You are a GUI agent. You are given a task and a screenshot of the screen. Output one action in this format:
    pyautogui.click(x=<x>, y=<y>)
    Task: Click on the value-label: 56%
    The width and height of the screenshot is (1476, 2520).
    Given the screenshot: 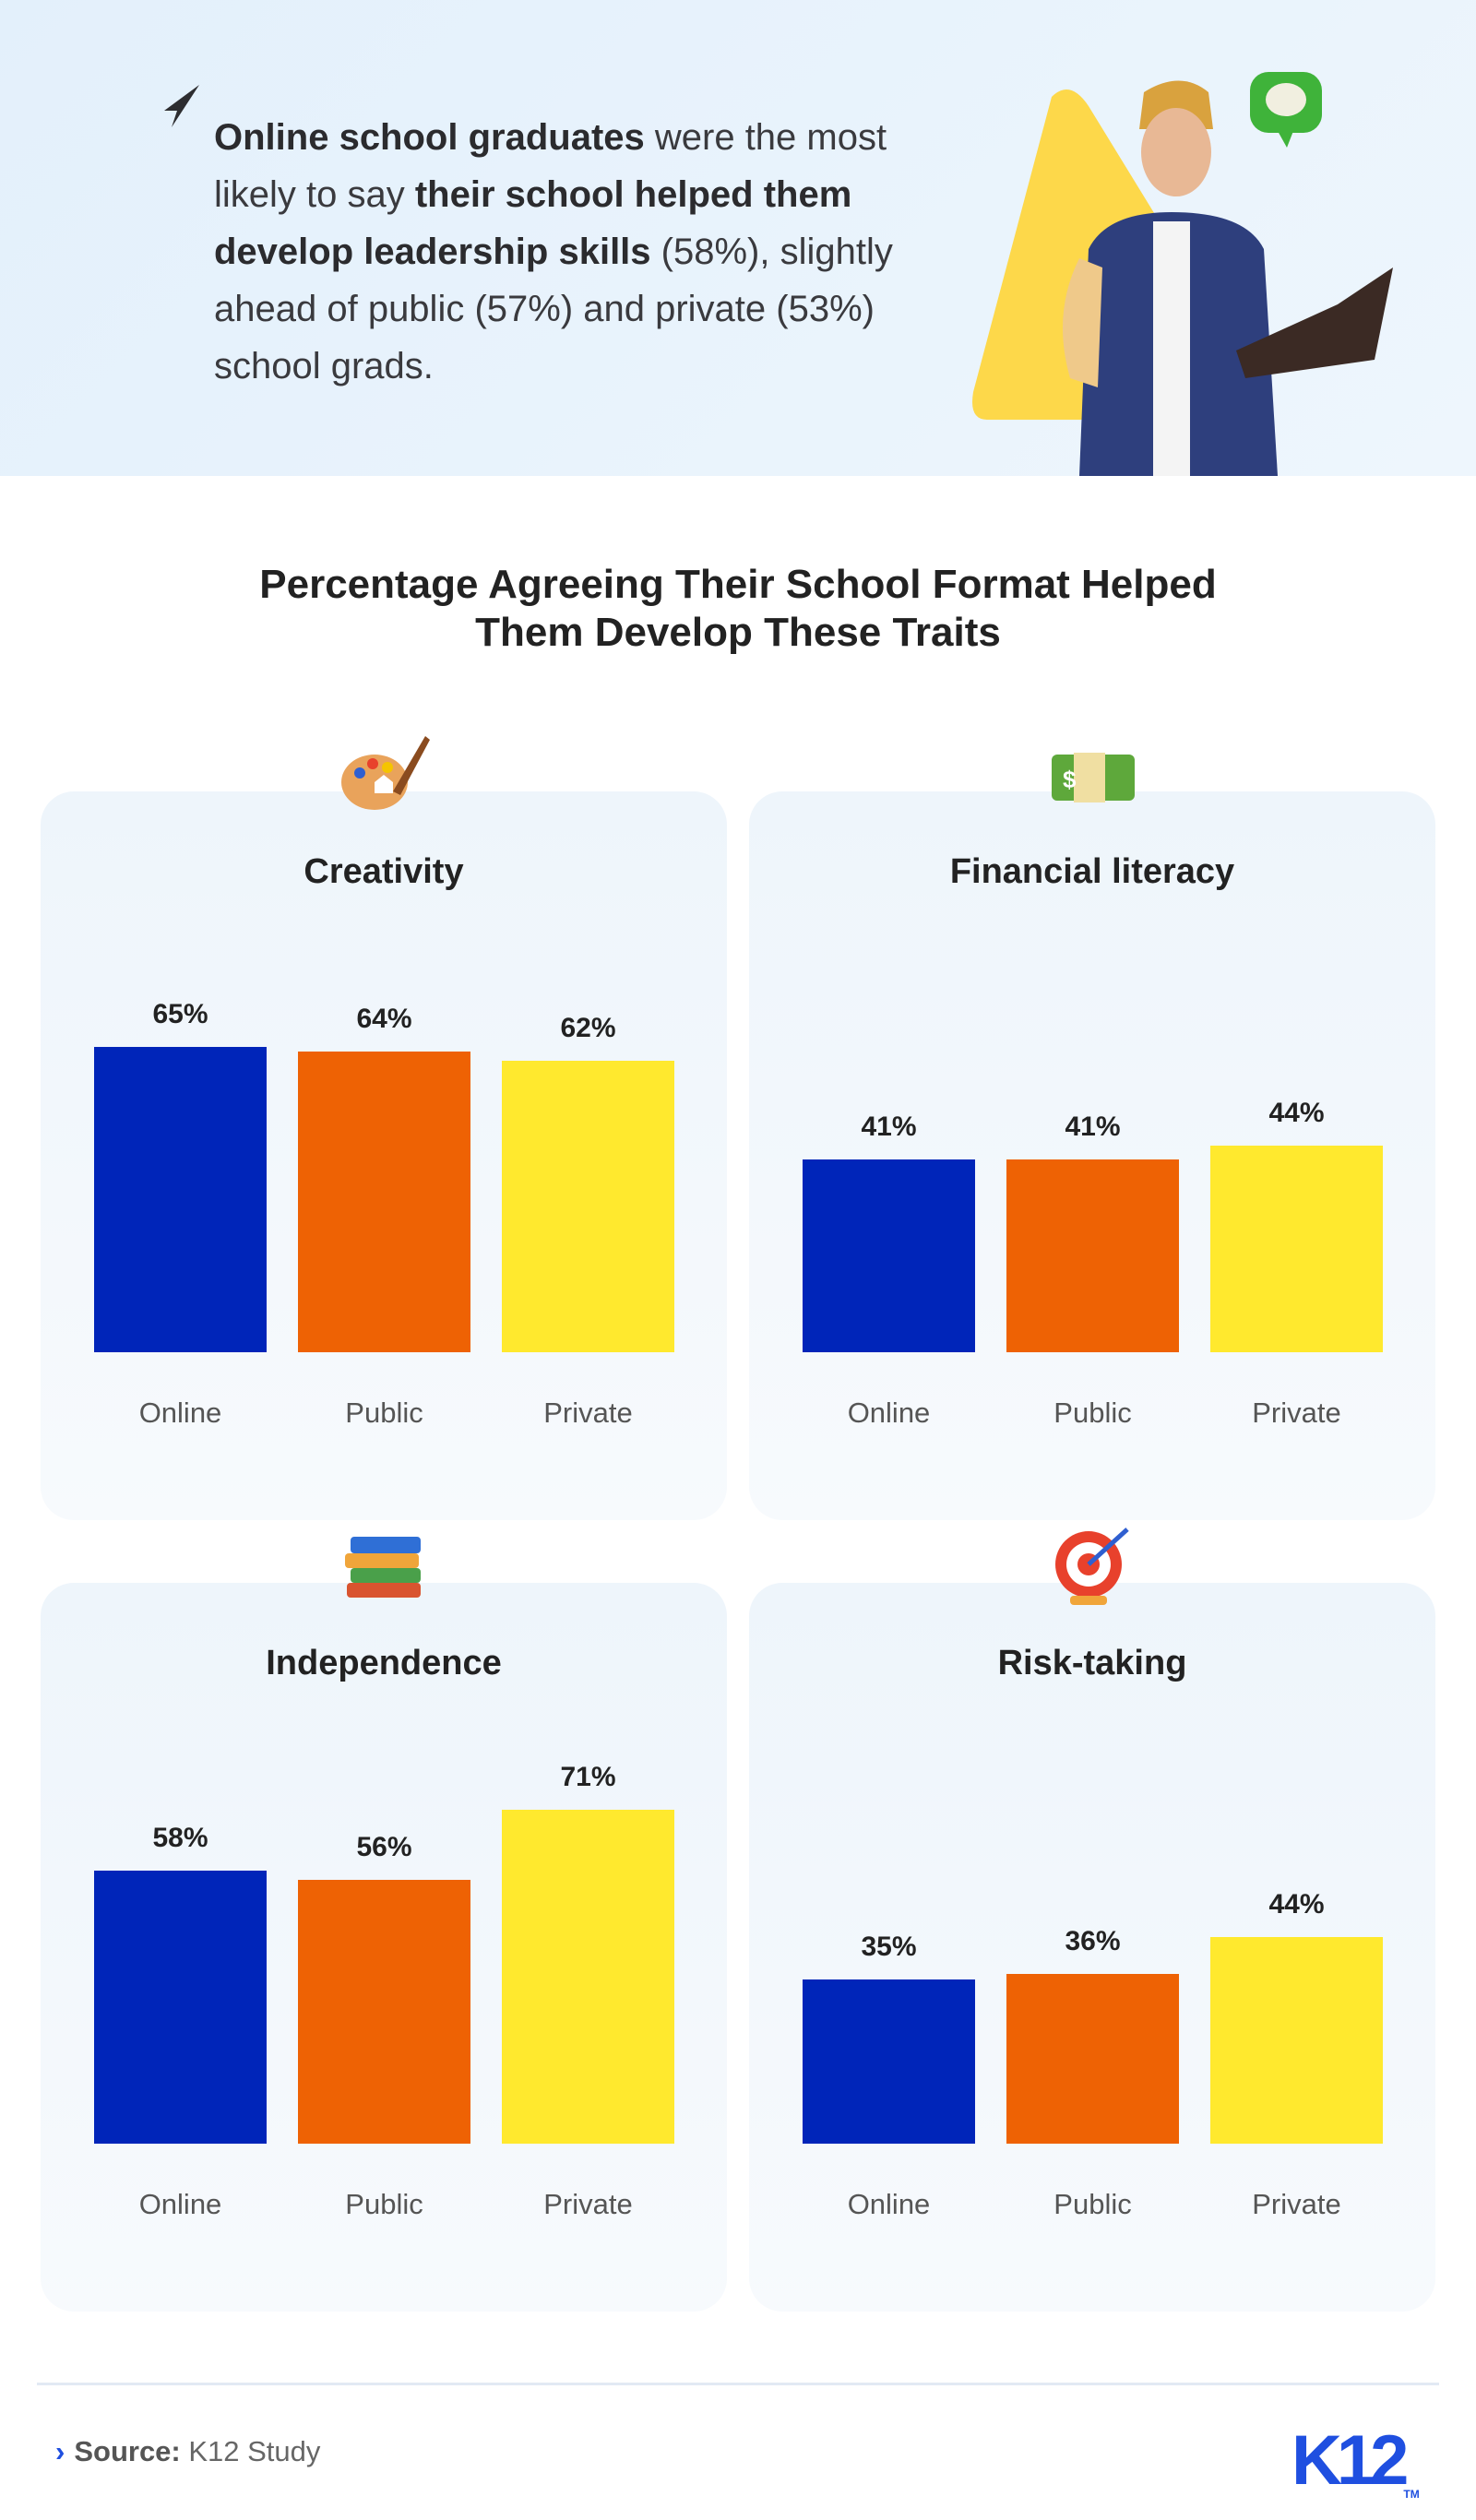 What is the action you would take?
    pyautogui.click(x=384, y=1847)
    